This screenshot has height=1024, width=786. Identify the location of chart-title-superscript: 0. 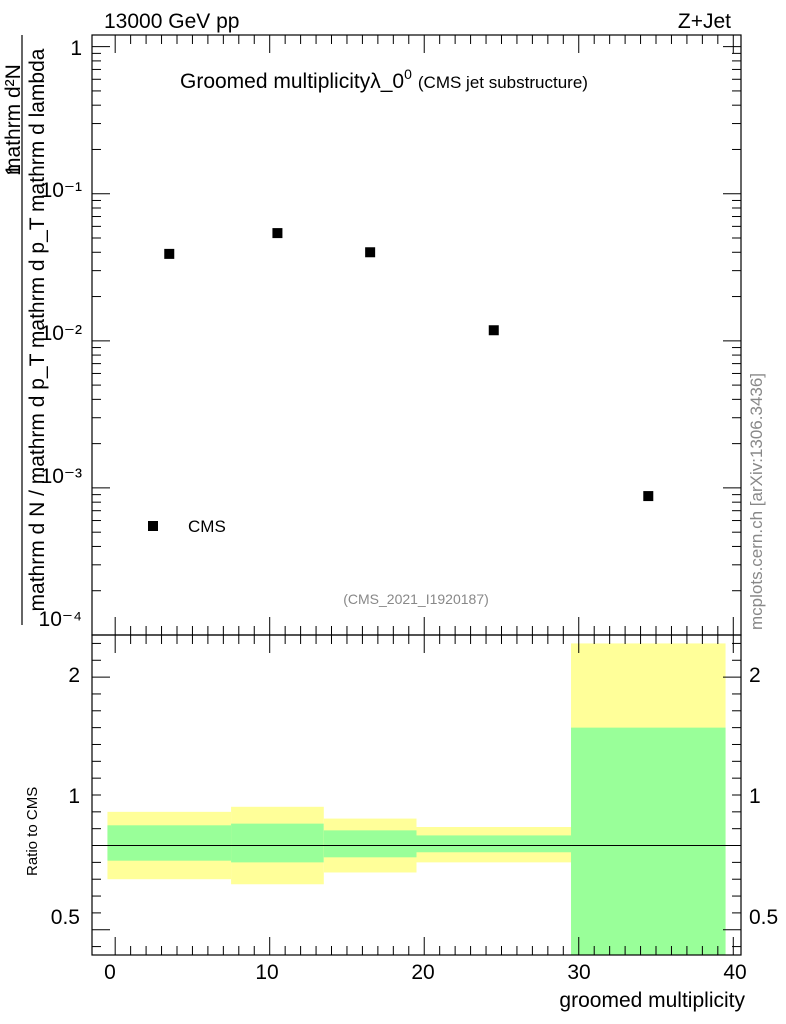
(408, 74).